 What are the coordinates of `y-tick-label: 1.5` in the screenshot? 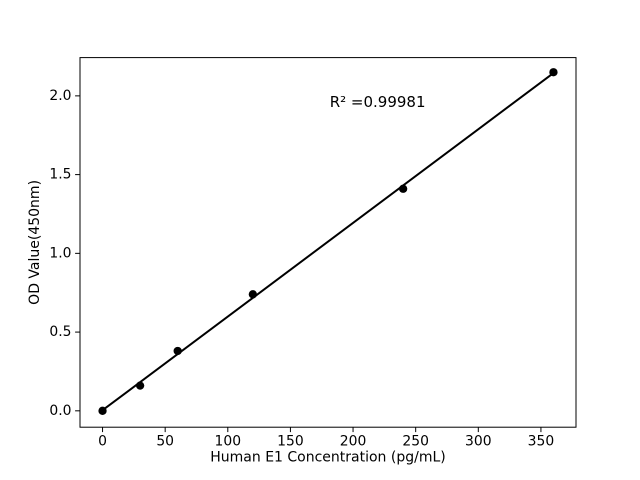 It's located at (60, 175).